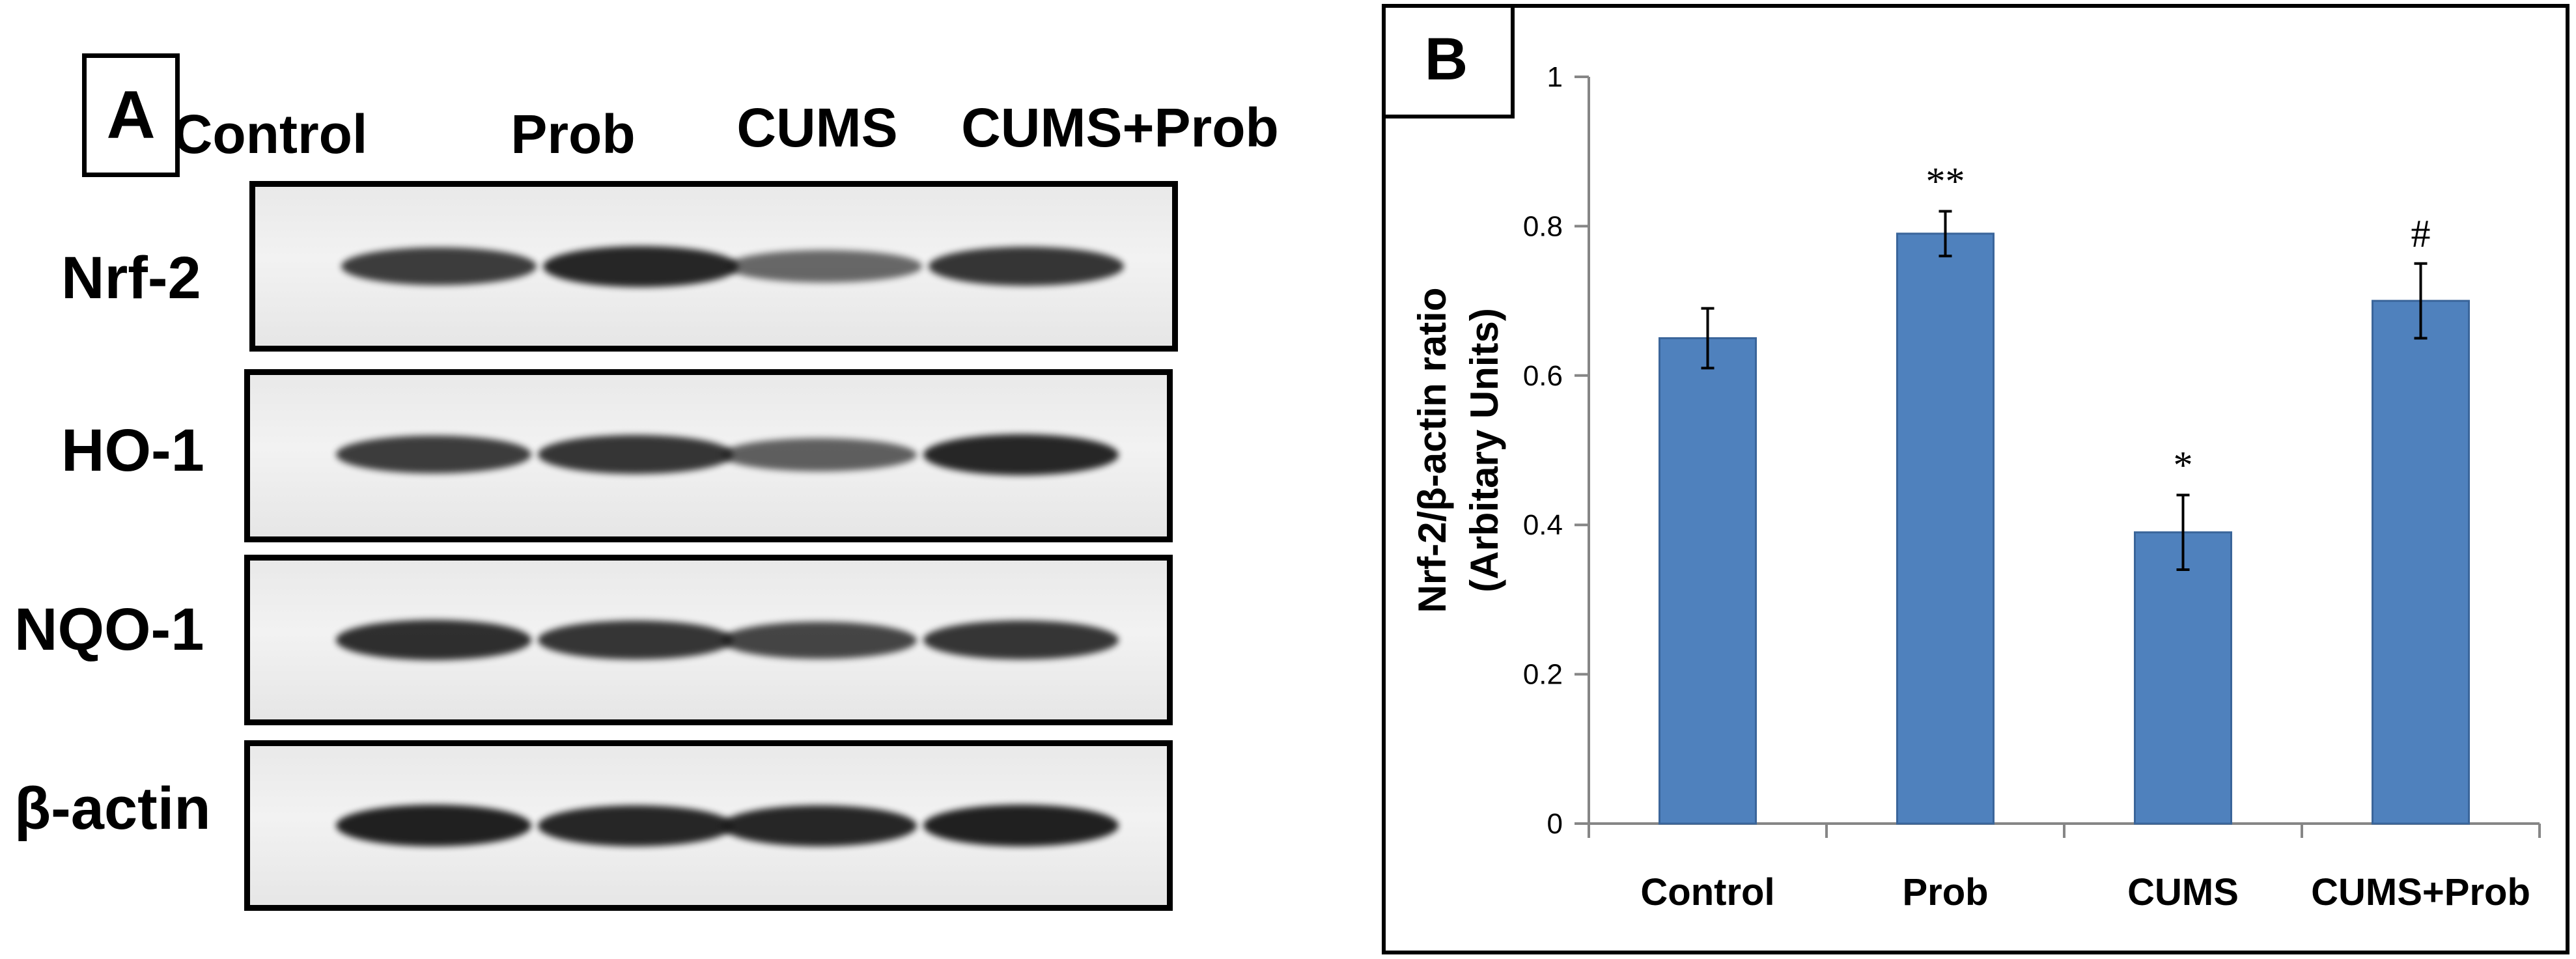 The width and height of the screenshot is (2576, 959). What do you see at coordinates (1432, 450) in the screenshot?
I see `y-axis-title: Nrf-2/β-actin ratio` at bounding box center [1432, 450].